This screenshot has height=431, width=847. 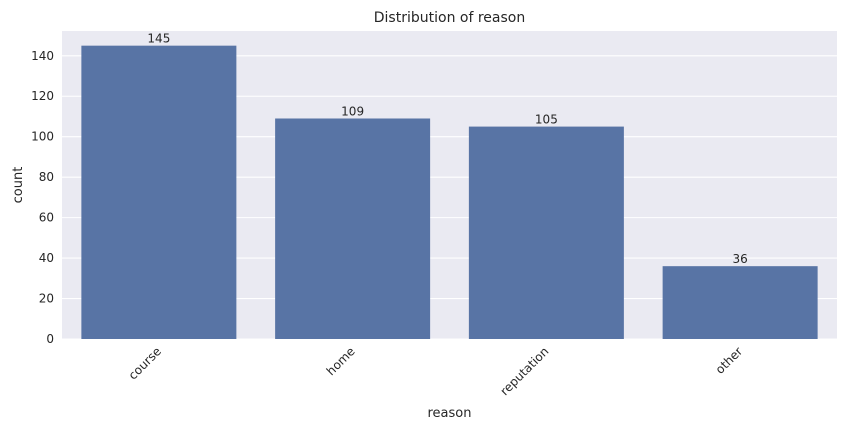 I want to click on y-tick-label: 20, so click(x=46, y=299).